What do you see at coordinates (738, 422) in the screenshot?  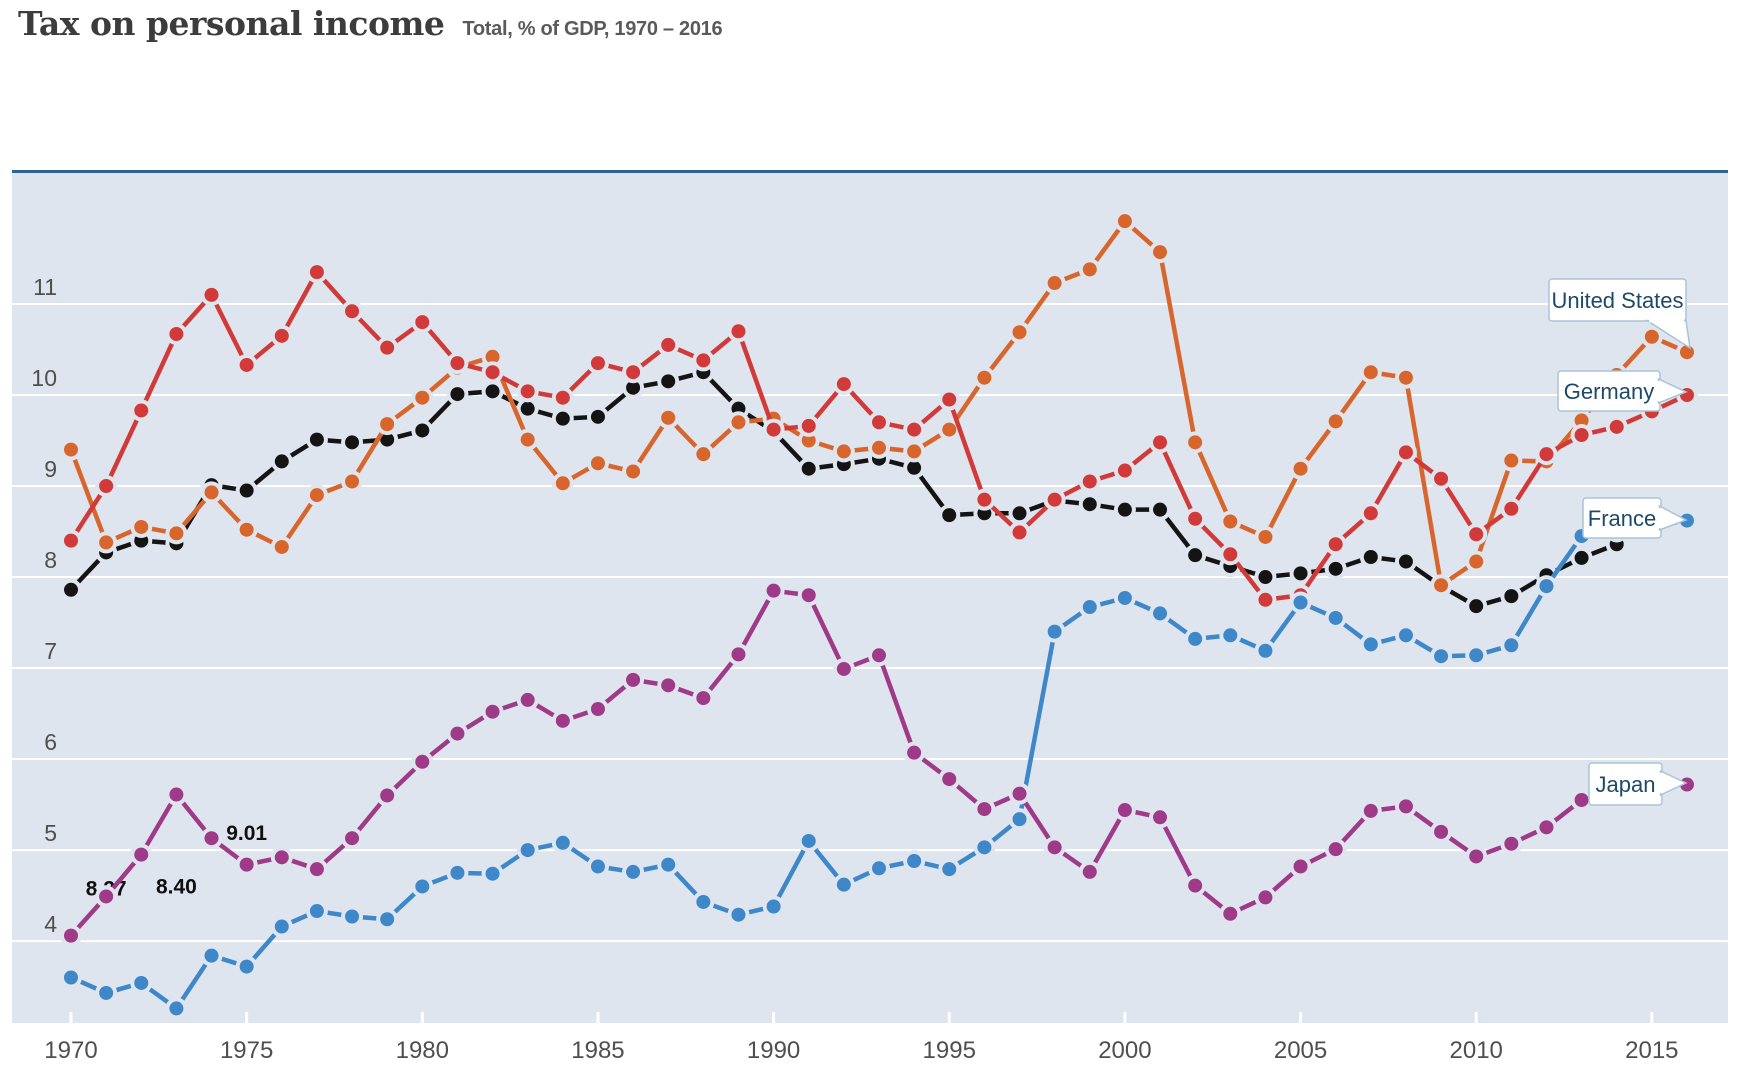 I see `data-point-united-states-1989` at bounding box center [738, 422].